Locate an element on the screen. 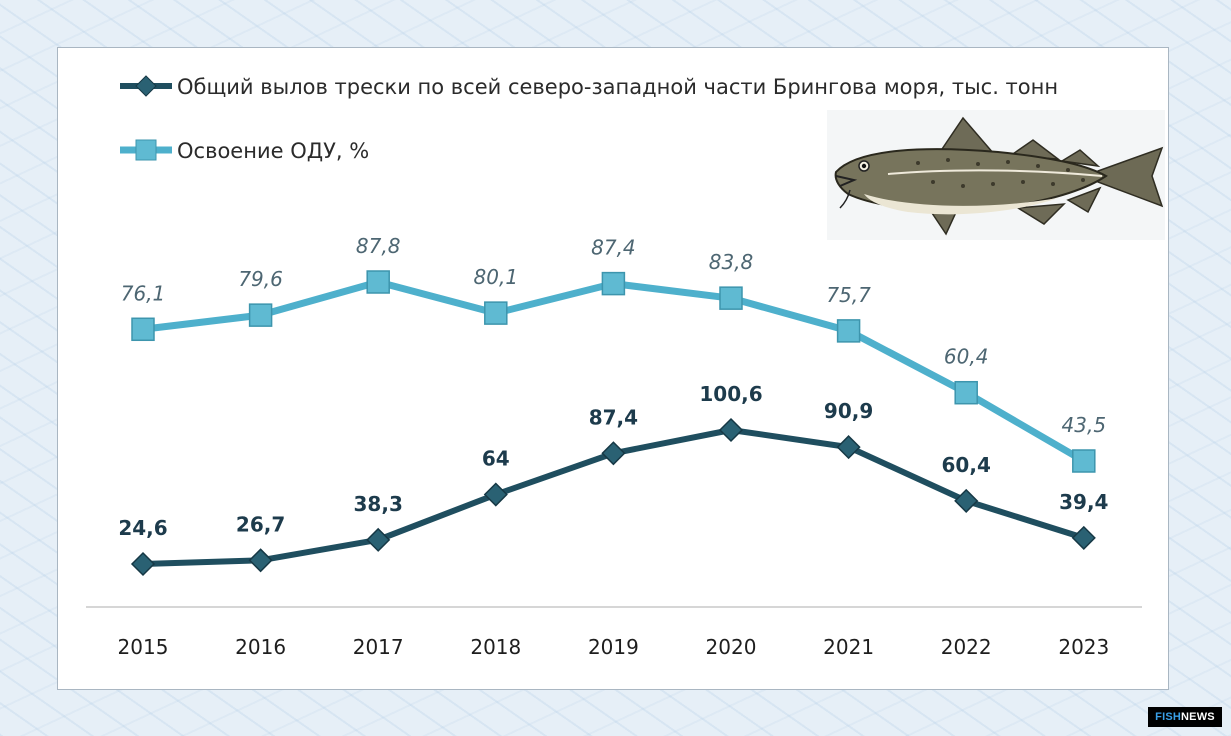 Image resolution: width=1231 pixels, height=736 pixels. series-2-point-2015 is located at coordinates (143, 329).